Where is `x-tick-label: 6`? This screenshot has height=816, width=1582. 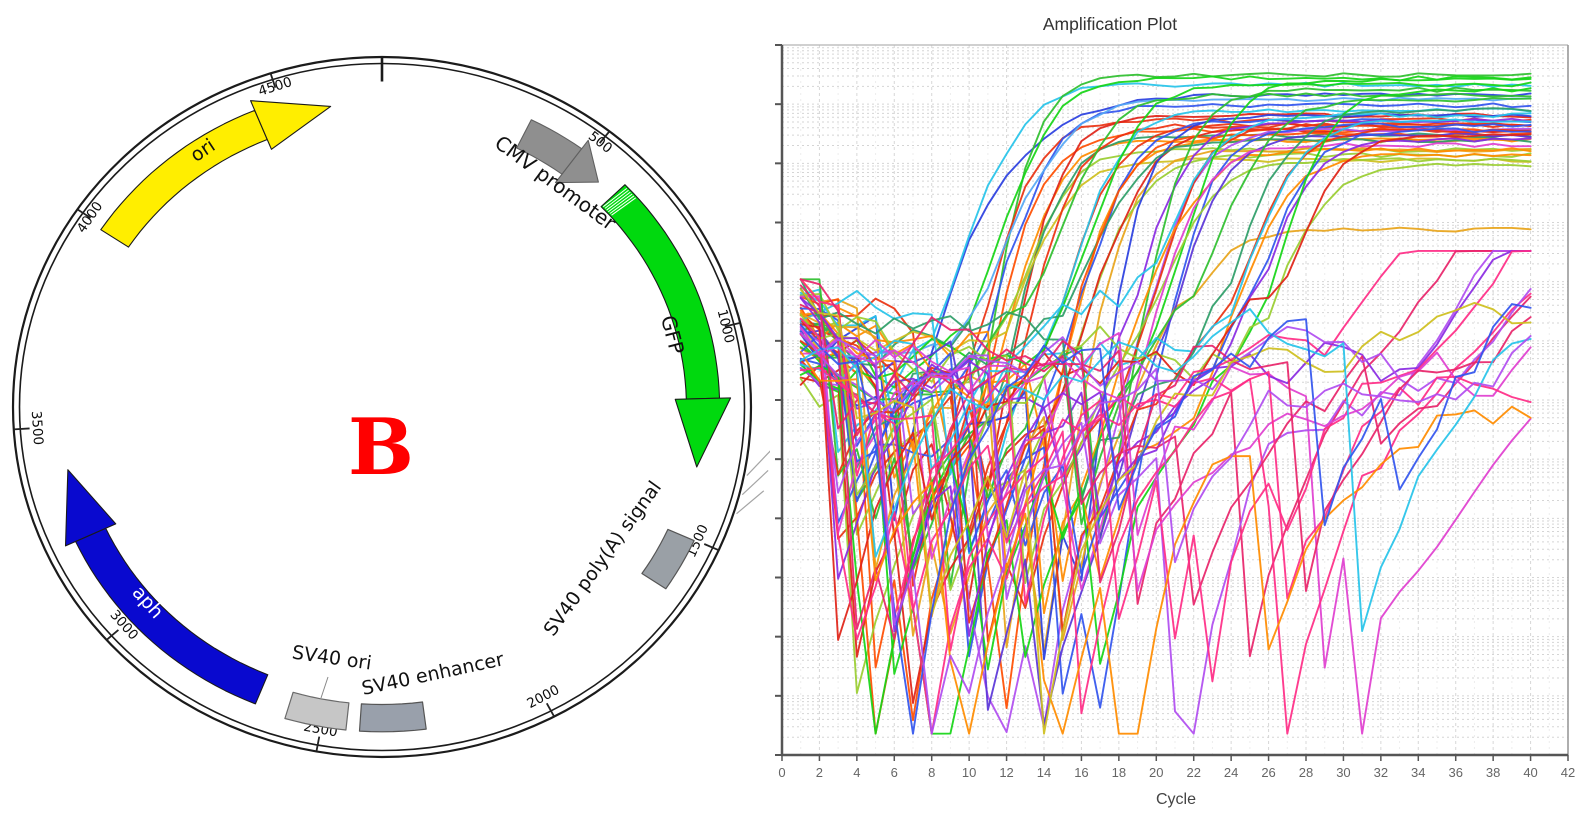 x-tick-label: 6 is located at coordinates (894, 772).